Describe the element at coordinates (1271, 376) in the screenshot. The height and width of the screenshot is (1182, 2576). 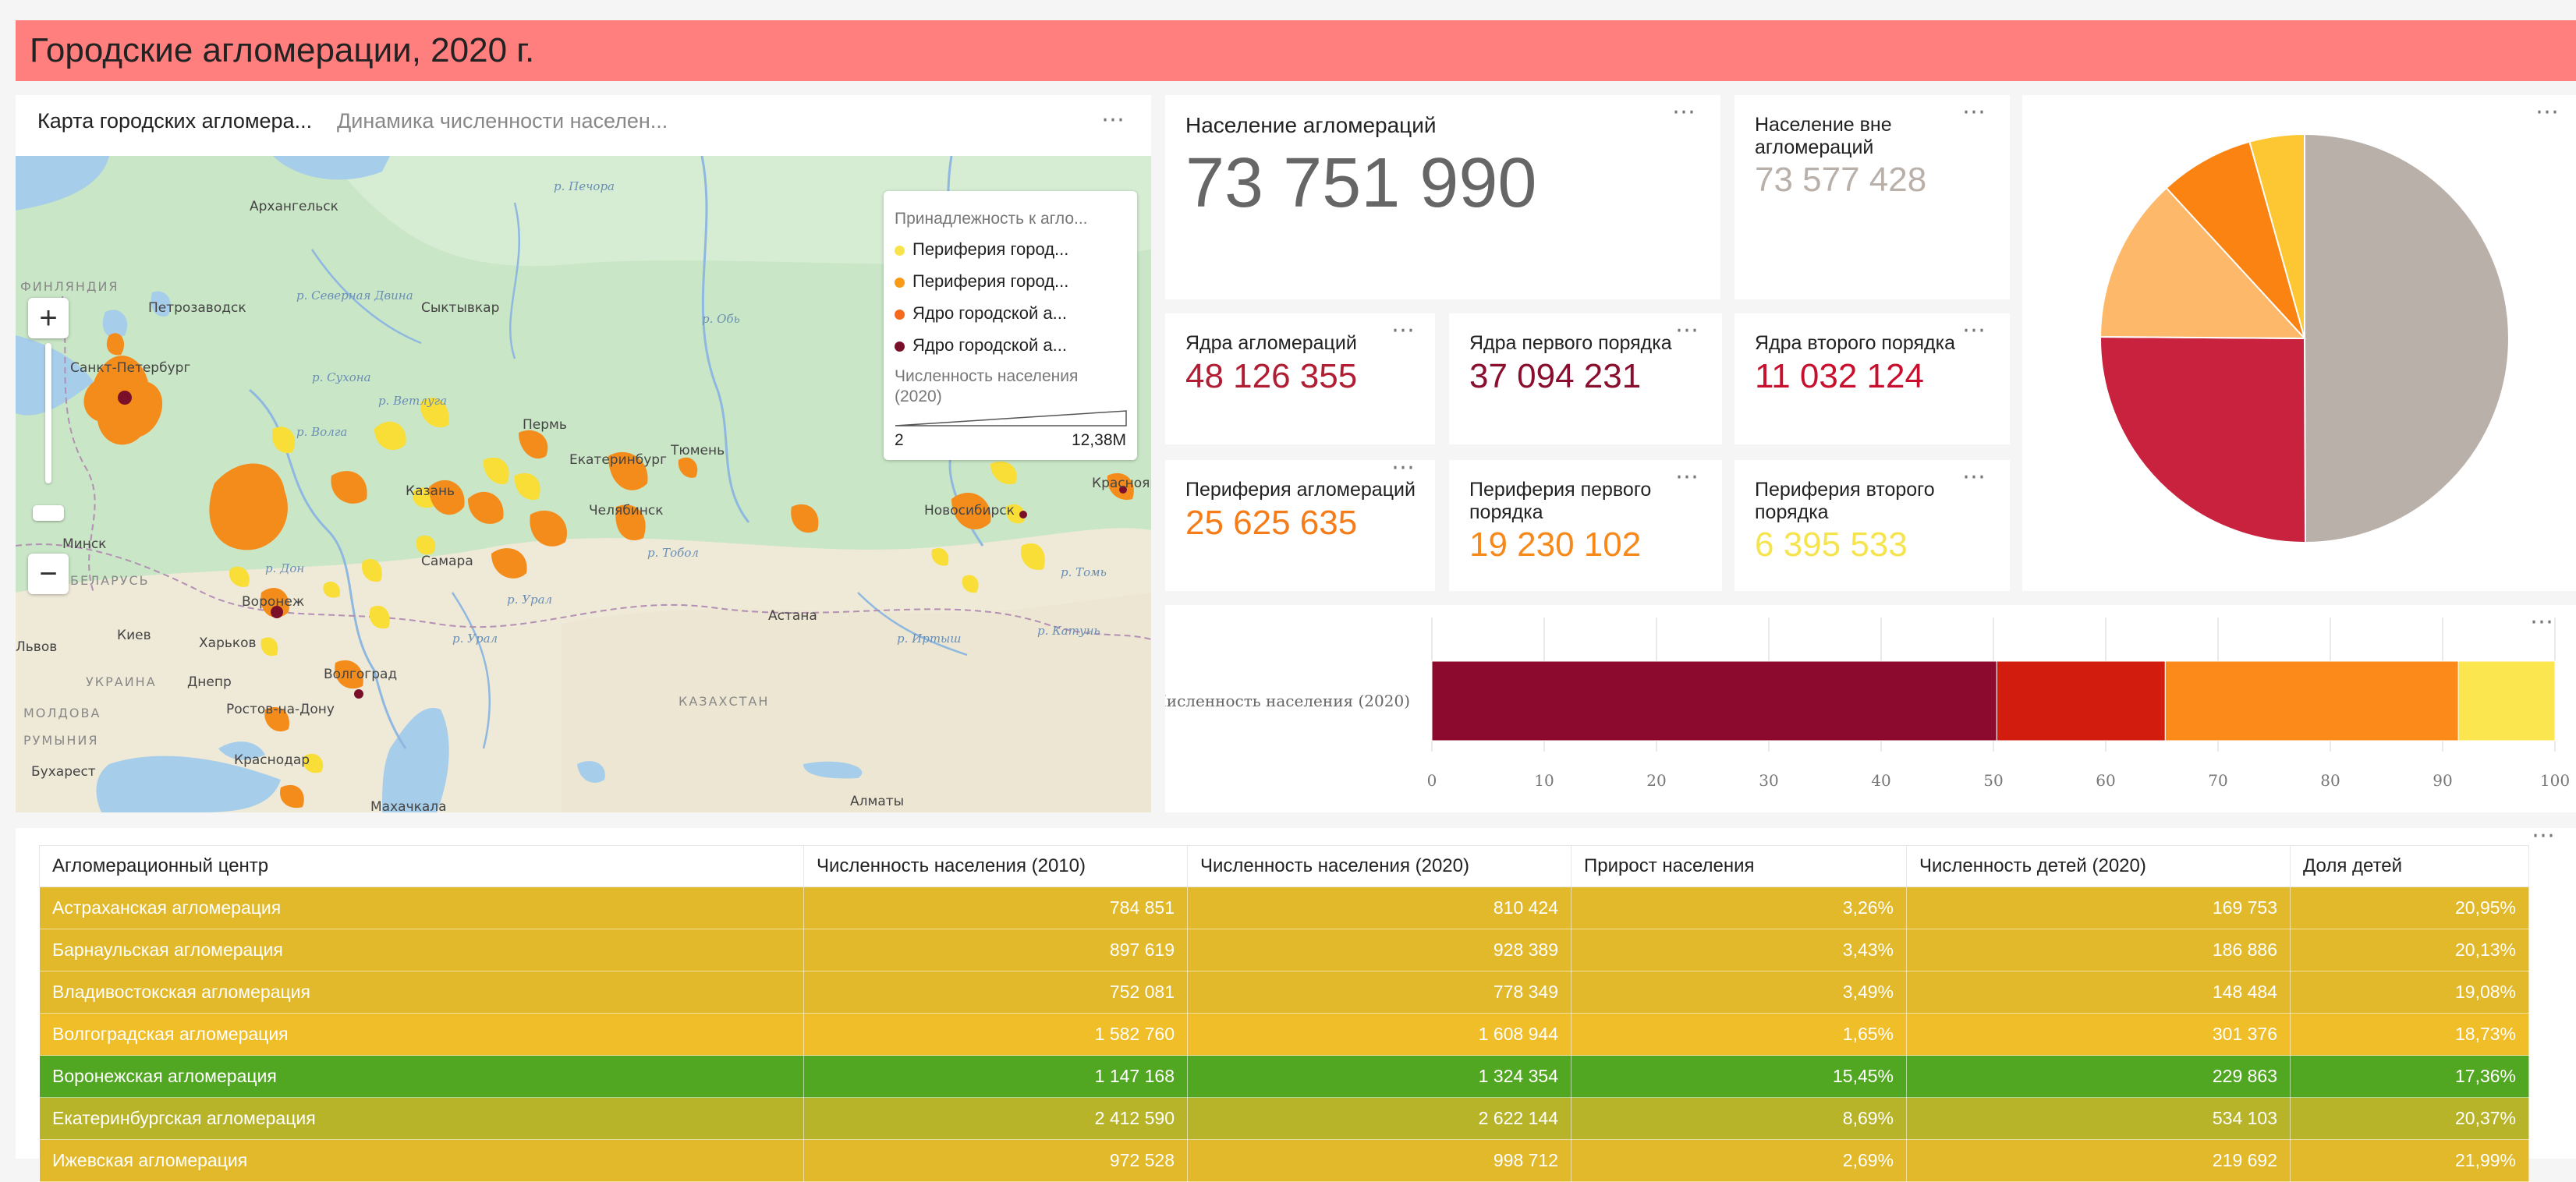
I see `kpi-value: 48 126 355` at that location.